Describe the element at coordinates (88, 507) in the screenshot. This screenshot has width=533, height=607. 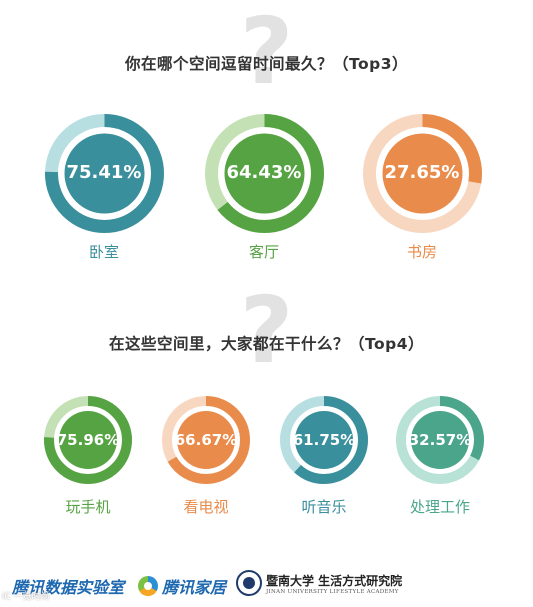
I see `ring-category-label: 玩手机` at that location.